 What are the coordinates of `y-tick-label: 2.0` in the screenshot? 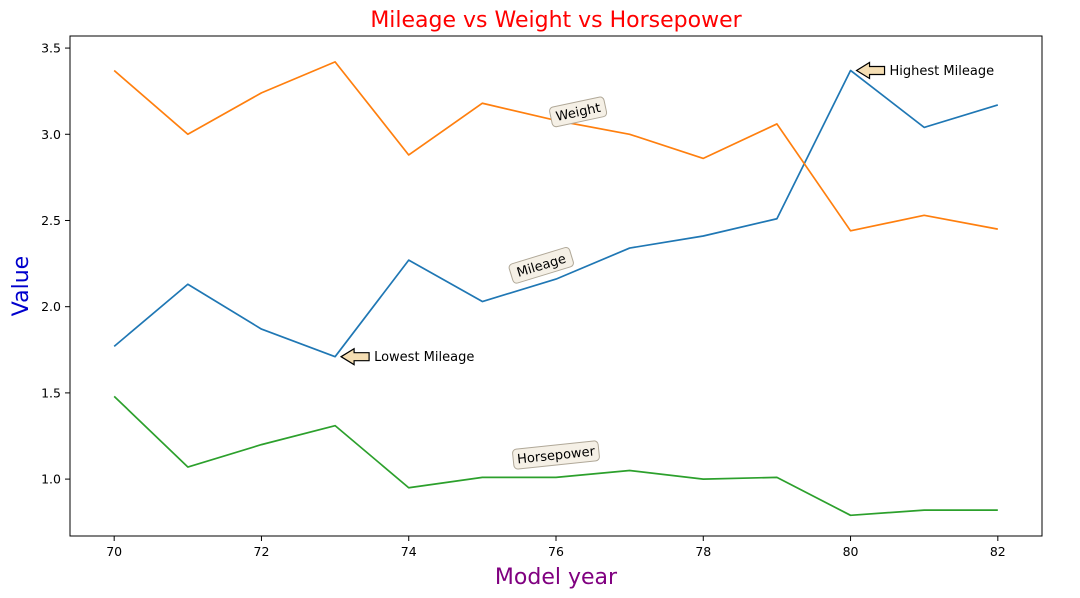 It's located at (51, 306).